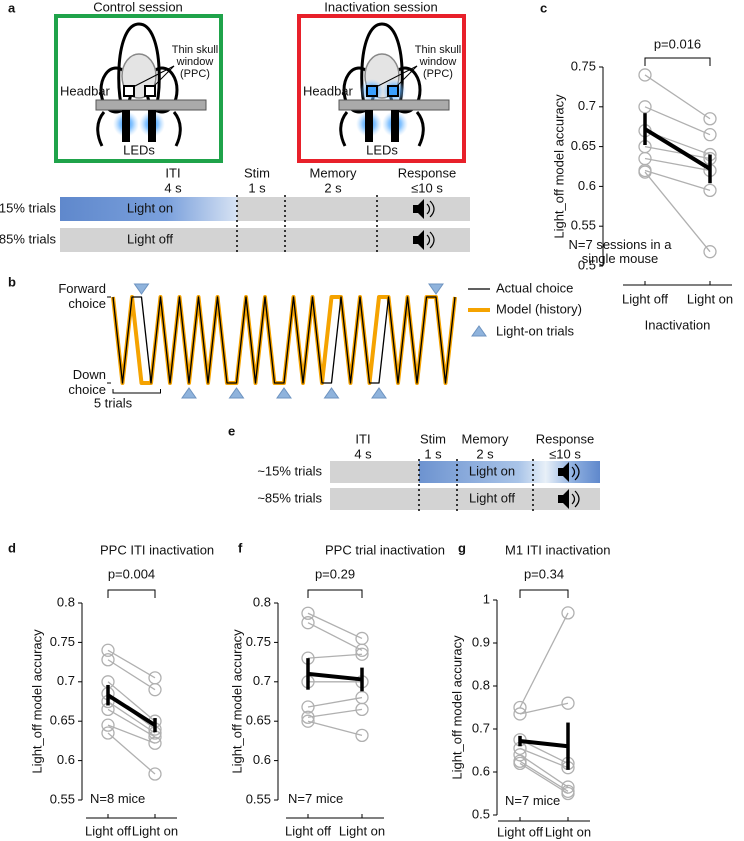  Describe the element at coordinates (12, 7) in the screenshot. I see `panel-label: a` at that location.